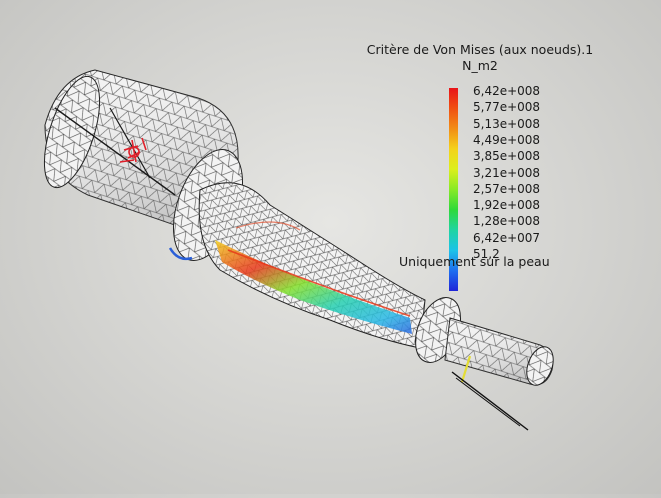  What do you see at coordinates (453, 189) in the screenshot?
I see `legend-colorbar` at bounding box center [453, 189].